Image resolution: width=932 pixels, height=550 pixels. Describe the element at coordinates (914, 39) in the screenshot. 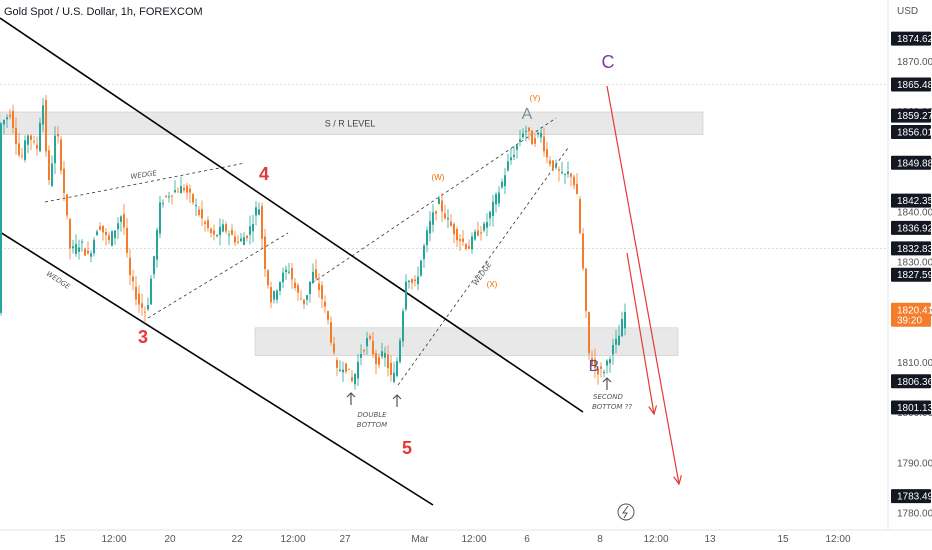

I see `price-label-text: 1874.62` at that location.